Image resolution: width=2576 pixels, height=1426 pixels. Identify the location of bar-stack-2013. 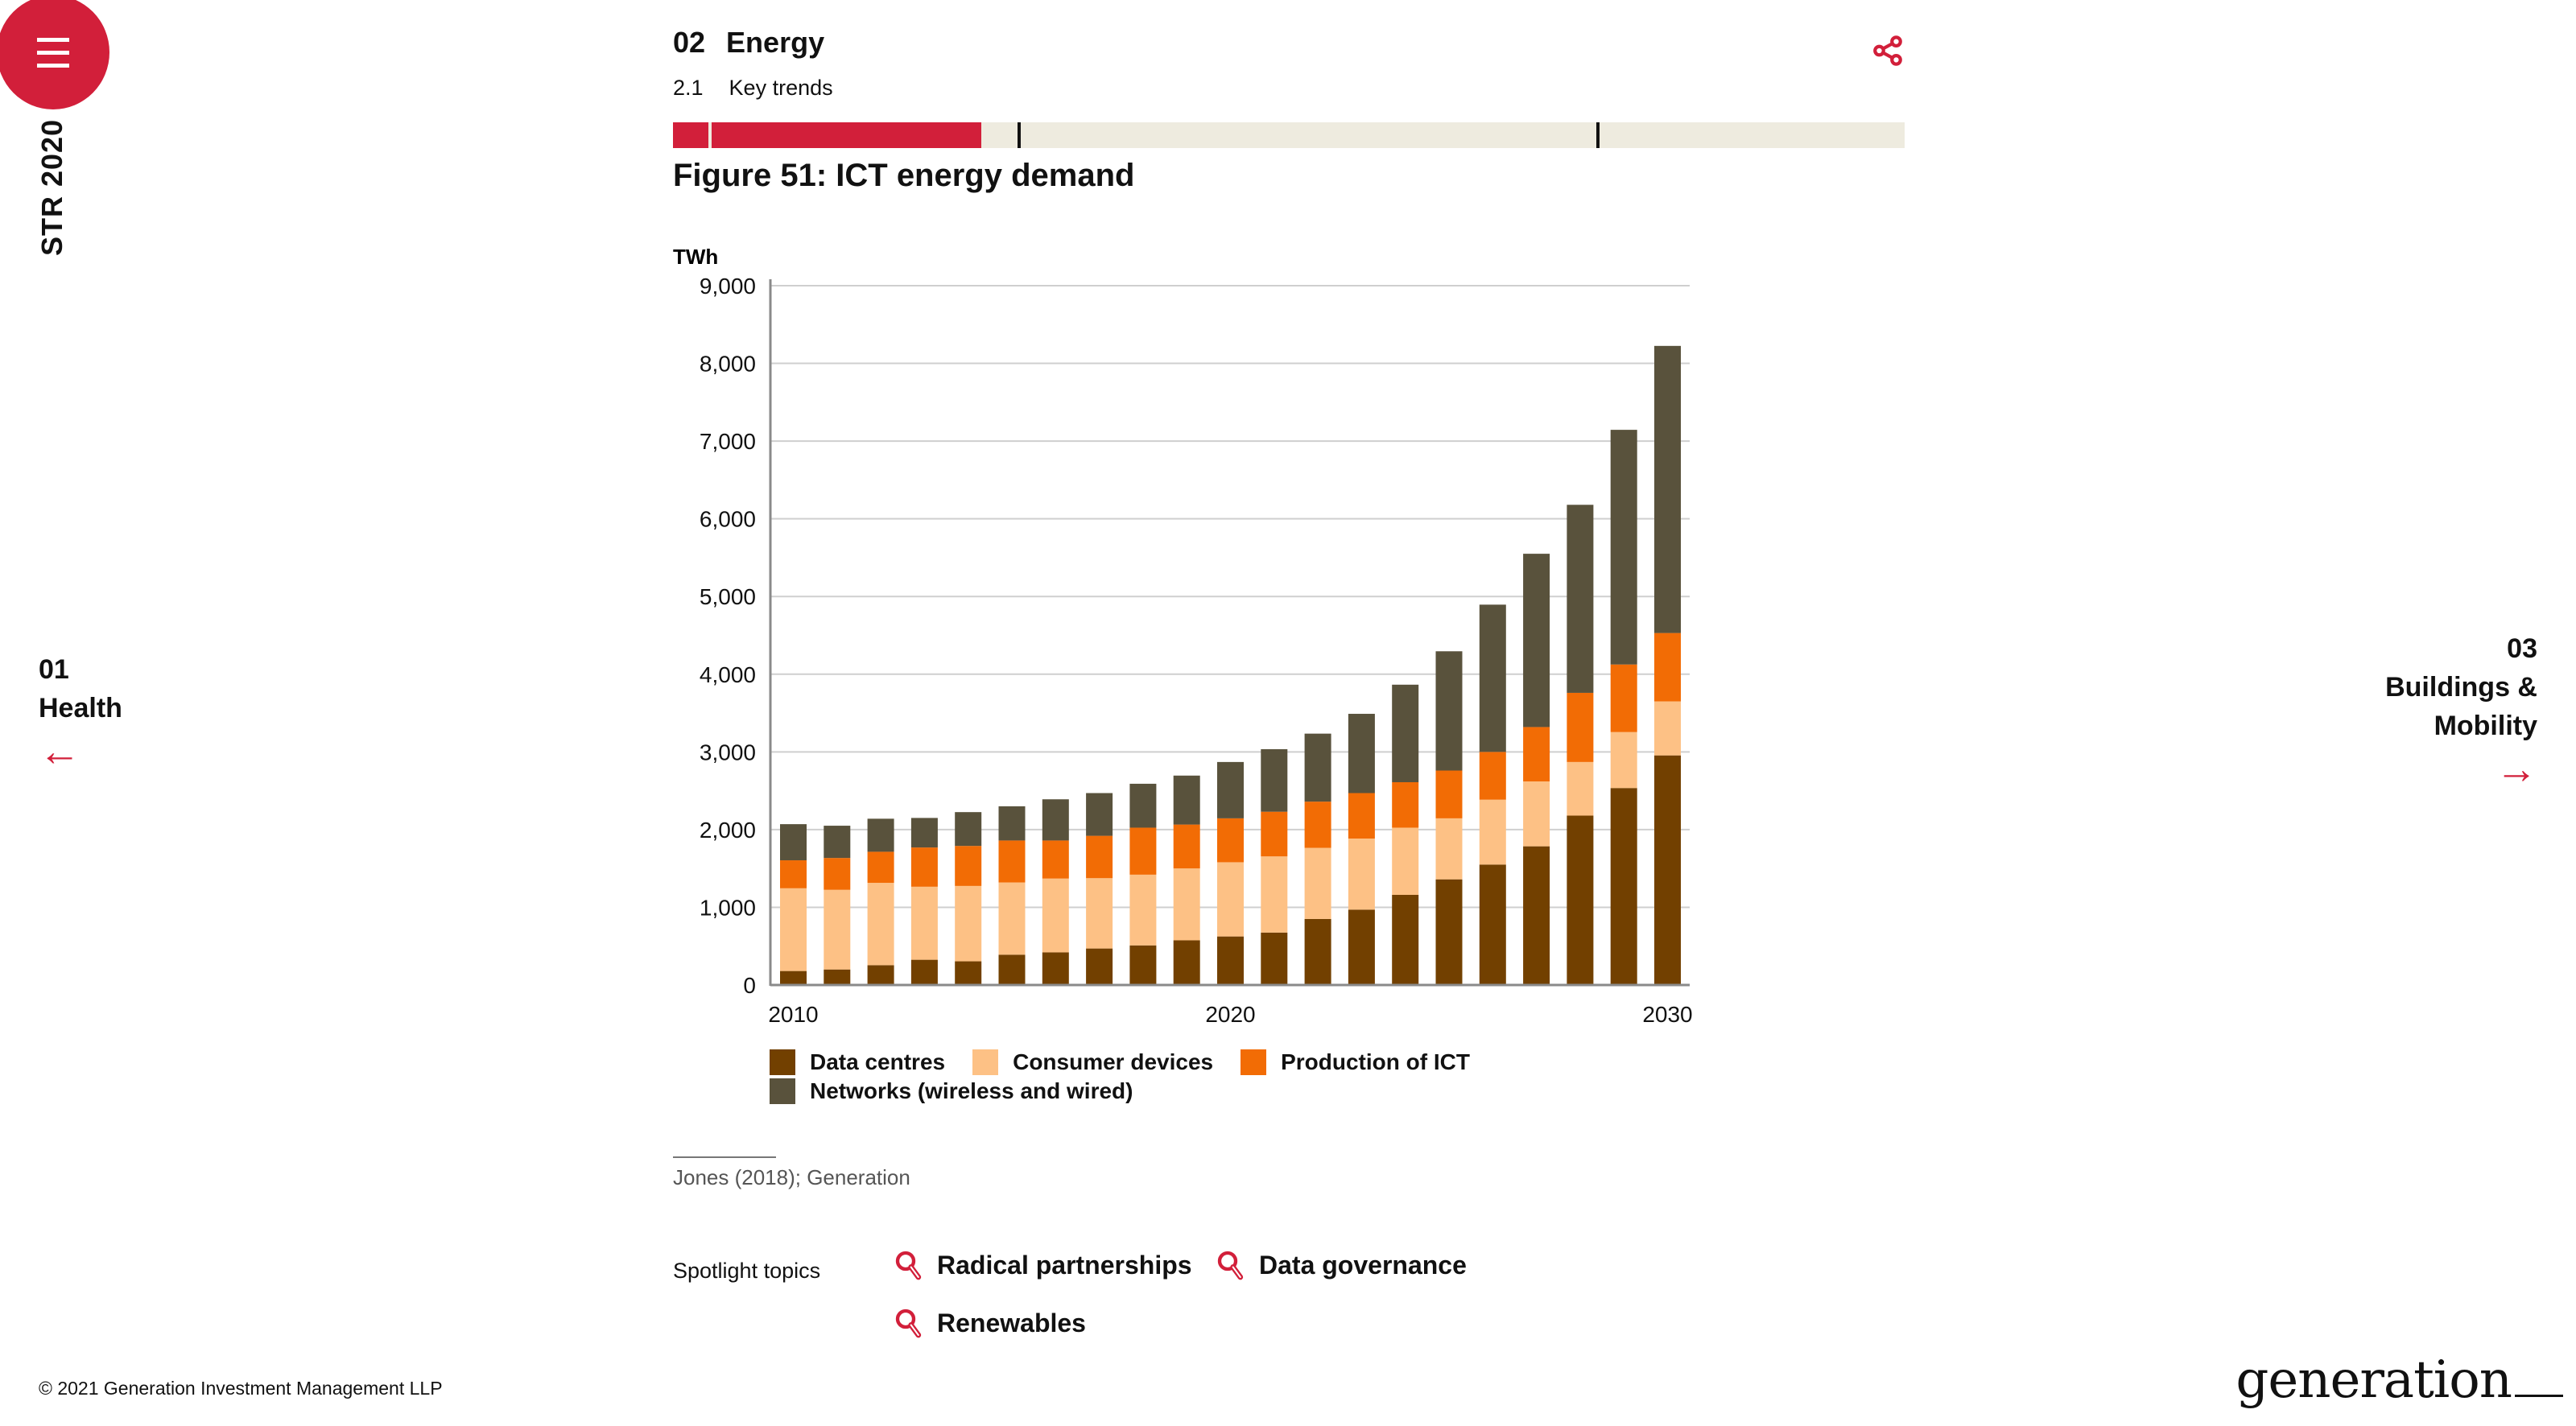
(924, 901).